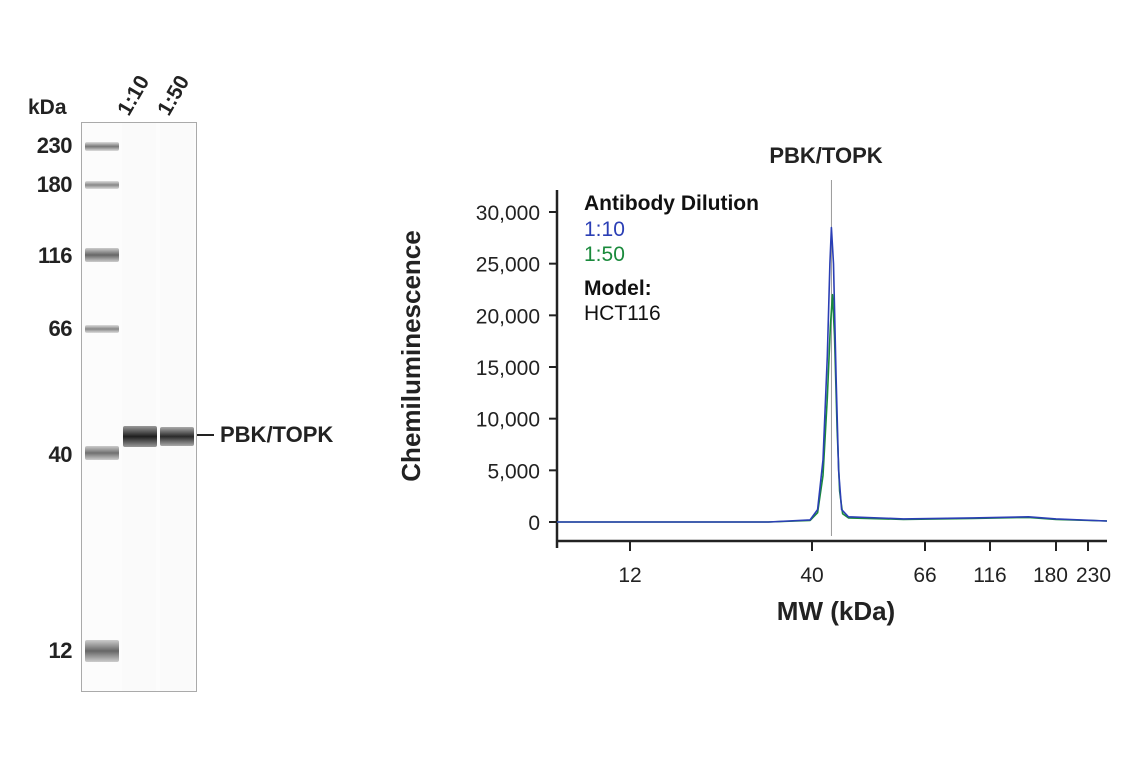 The width and height of the screenshot is (1141, 768). What do you see at coordinates (277, 434) in the screenshot?
I see `band-label: PBK/TOPK` at bounding box center [277, 434].